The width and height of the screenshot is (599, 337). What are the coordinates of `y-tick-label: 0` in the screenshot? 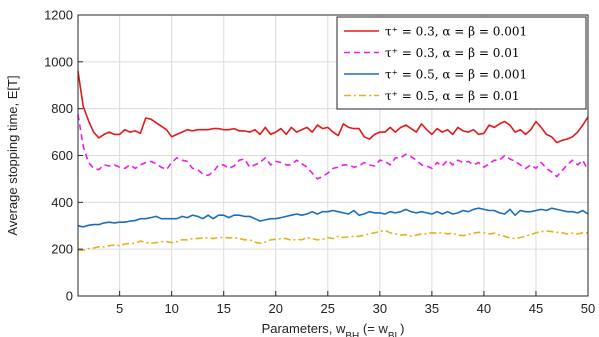 It's located at (69, 296).